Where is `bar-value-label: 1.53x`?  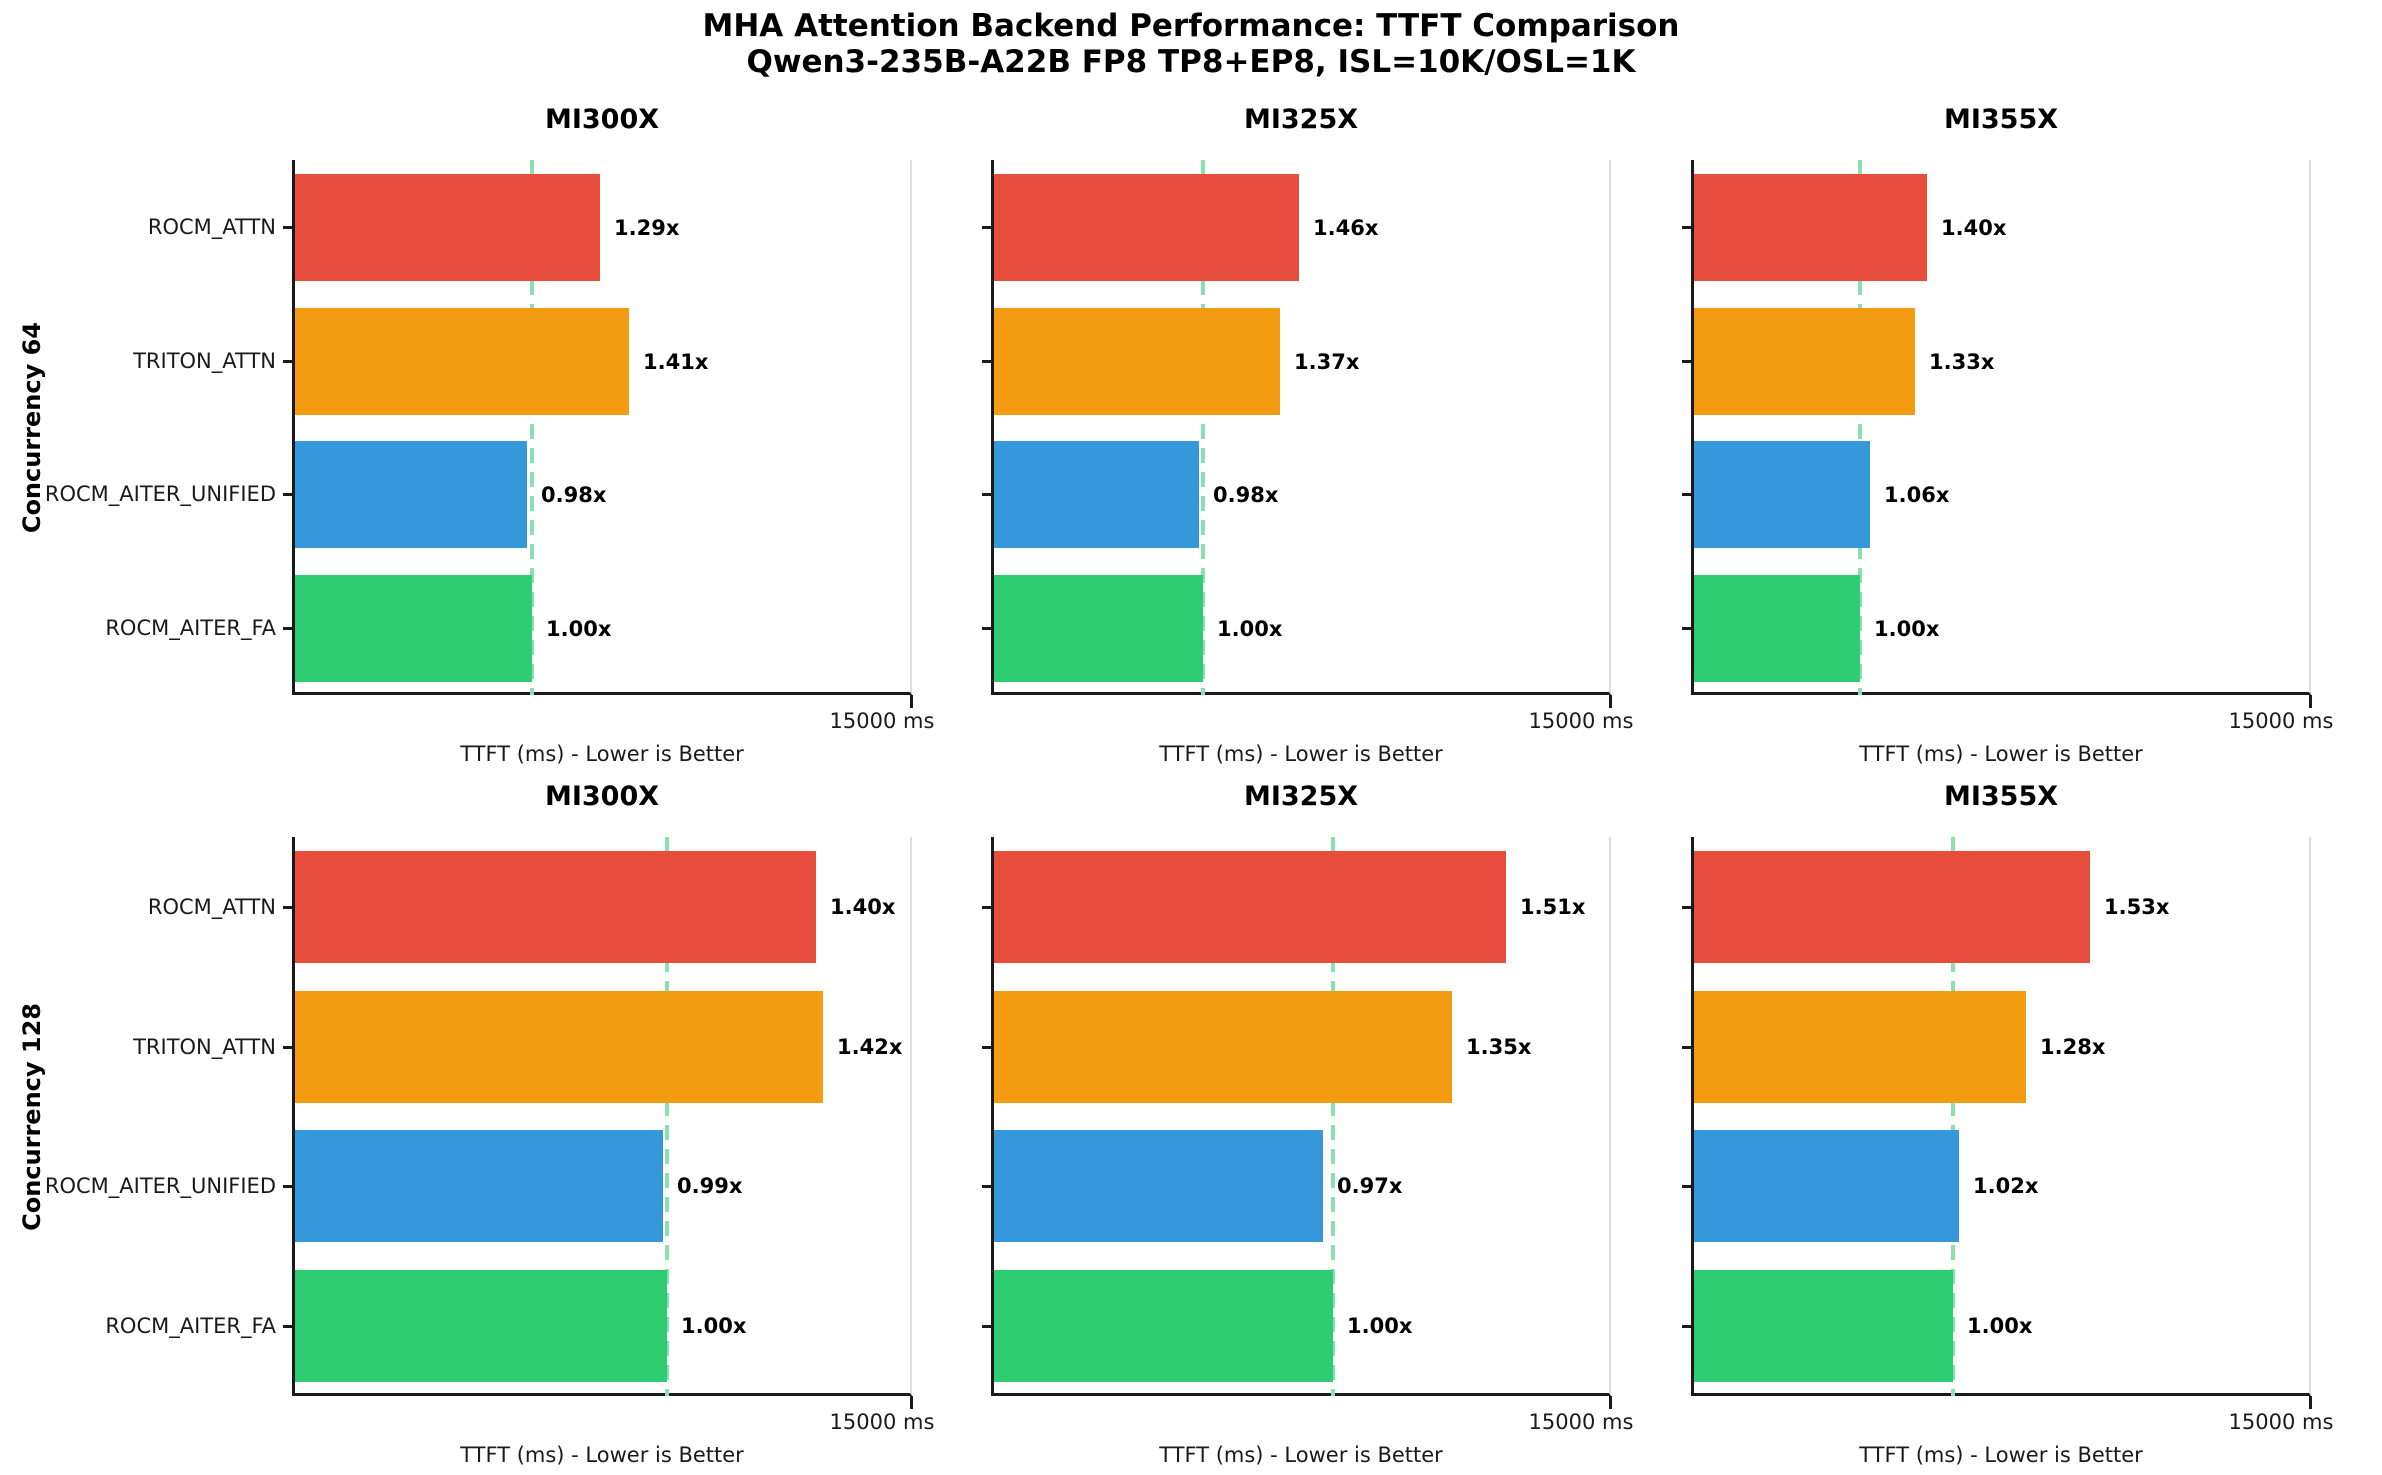 bar-value-label: 1.53x is located at coordinates (2137, 907).